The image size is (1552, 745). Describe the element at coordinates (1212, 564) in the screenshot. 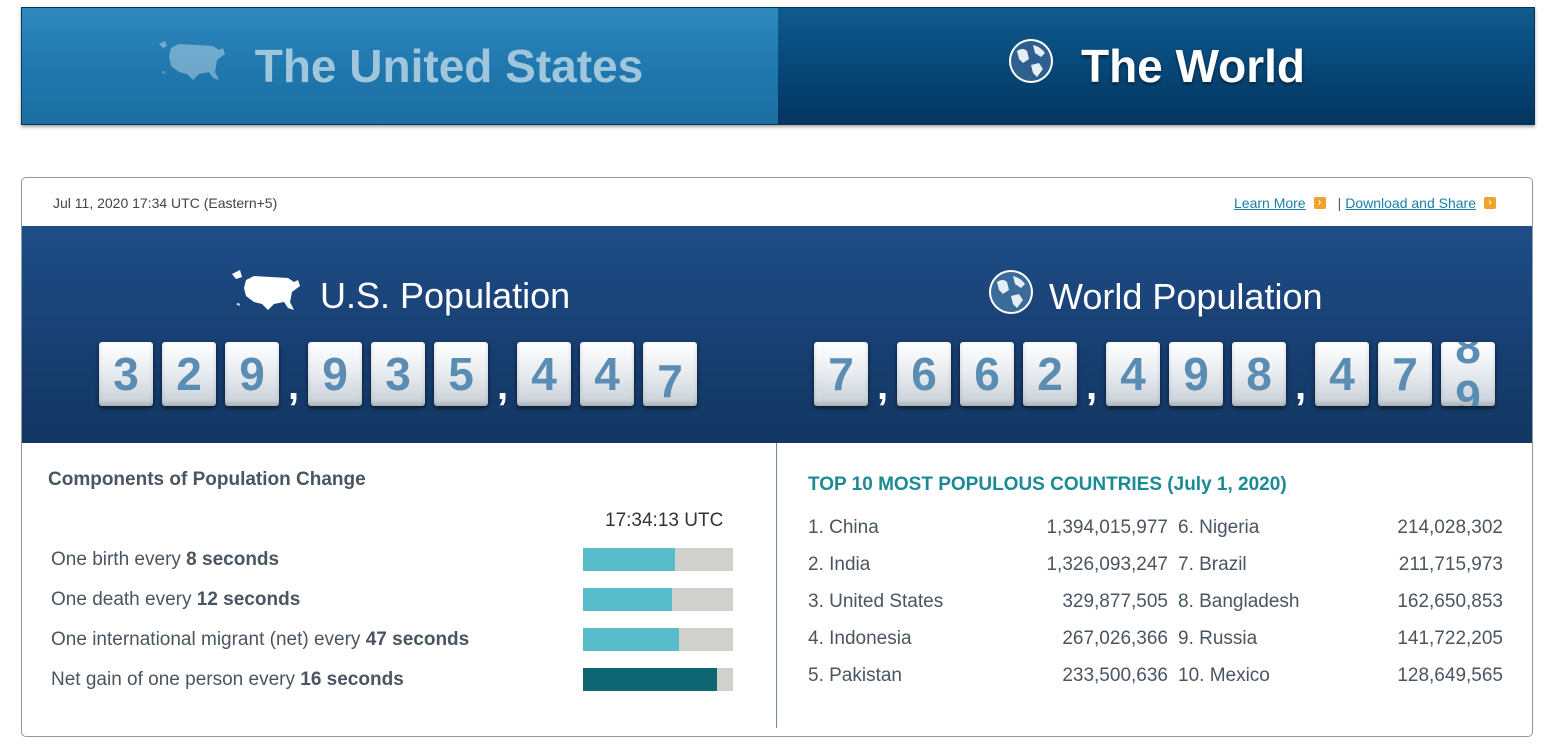

I see `country-name: 7. Brazil` at that location.